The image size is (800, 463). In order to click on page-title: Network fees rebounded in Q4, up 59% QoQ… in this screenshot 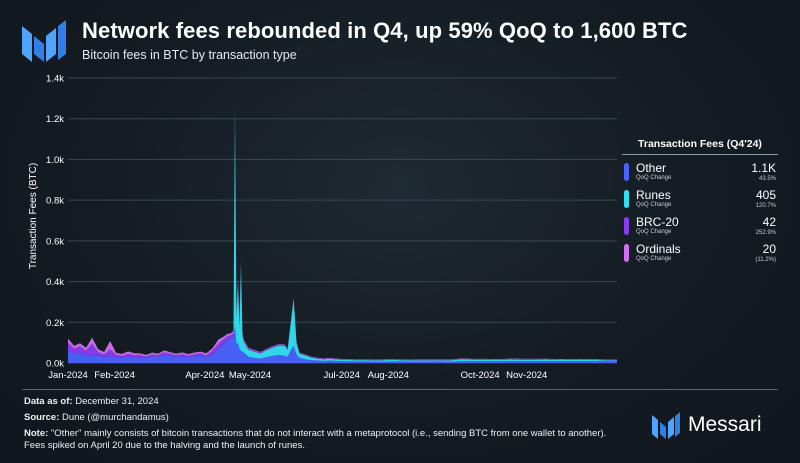, I will do `click(385, 30)`.